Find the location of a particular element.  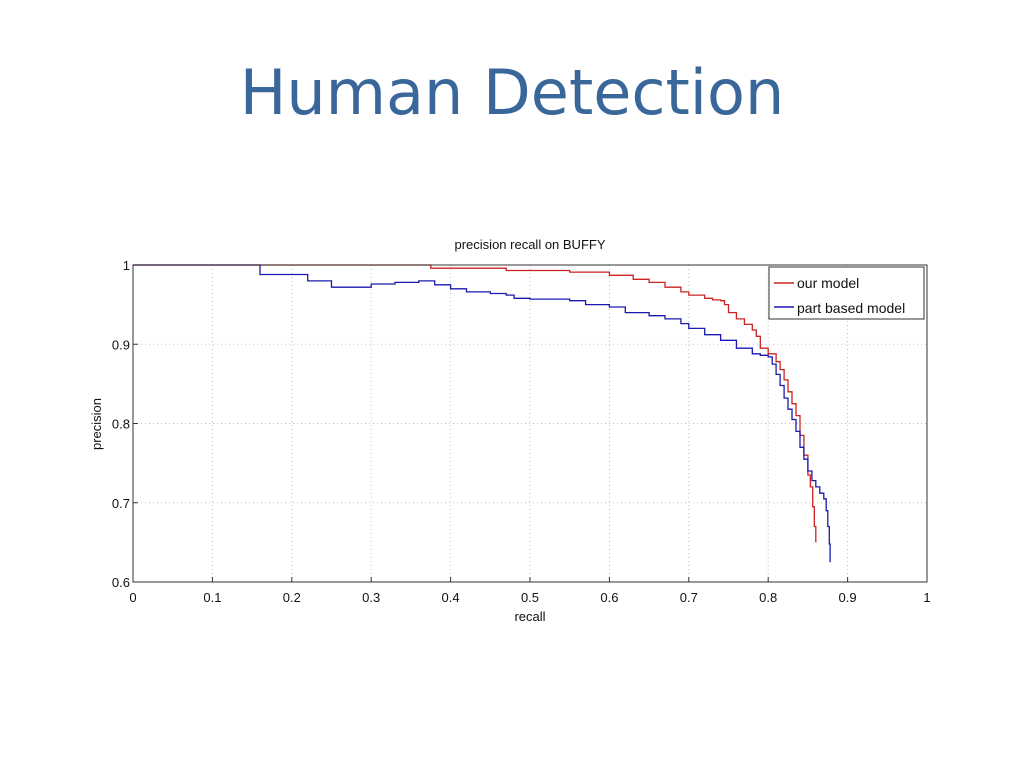

y-tick-label: 0.6 is located at coordinates (121, 582).